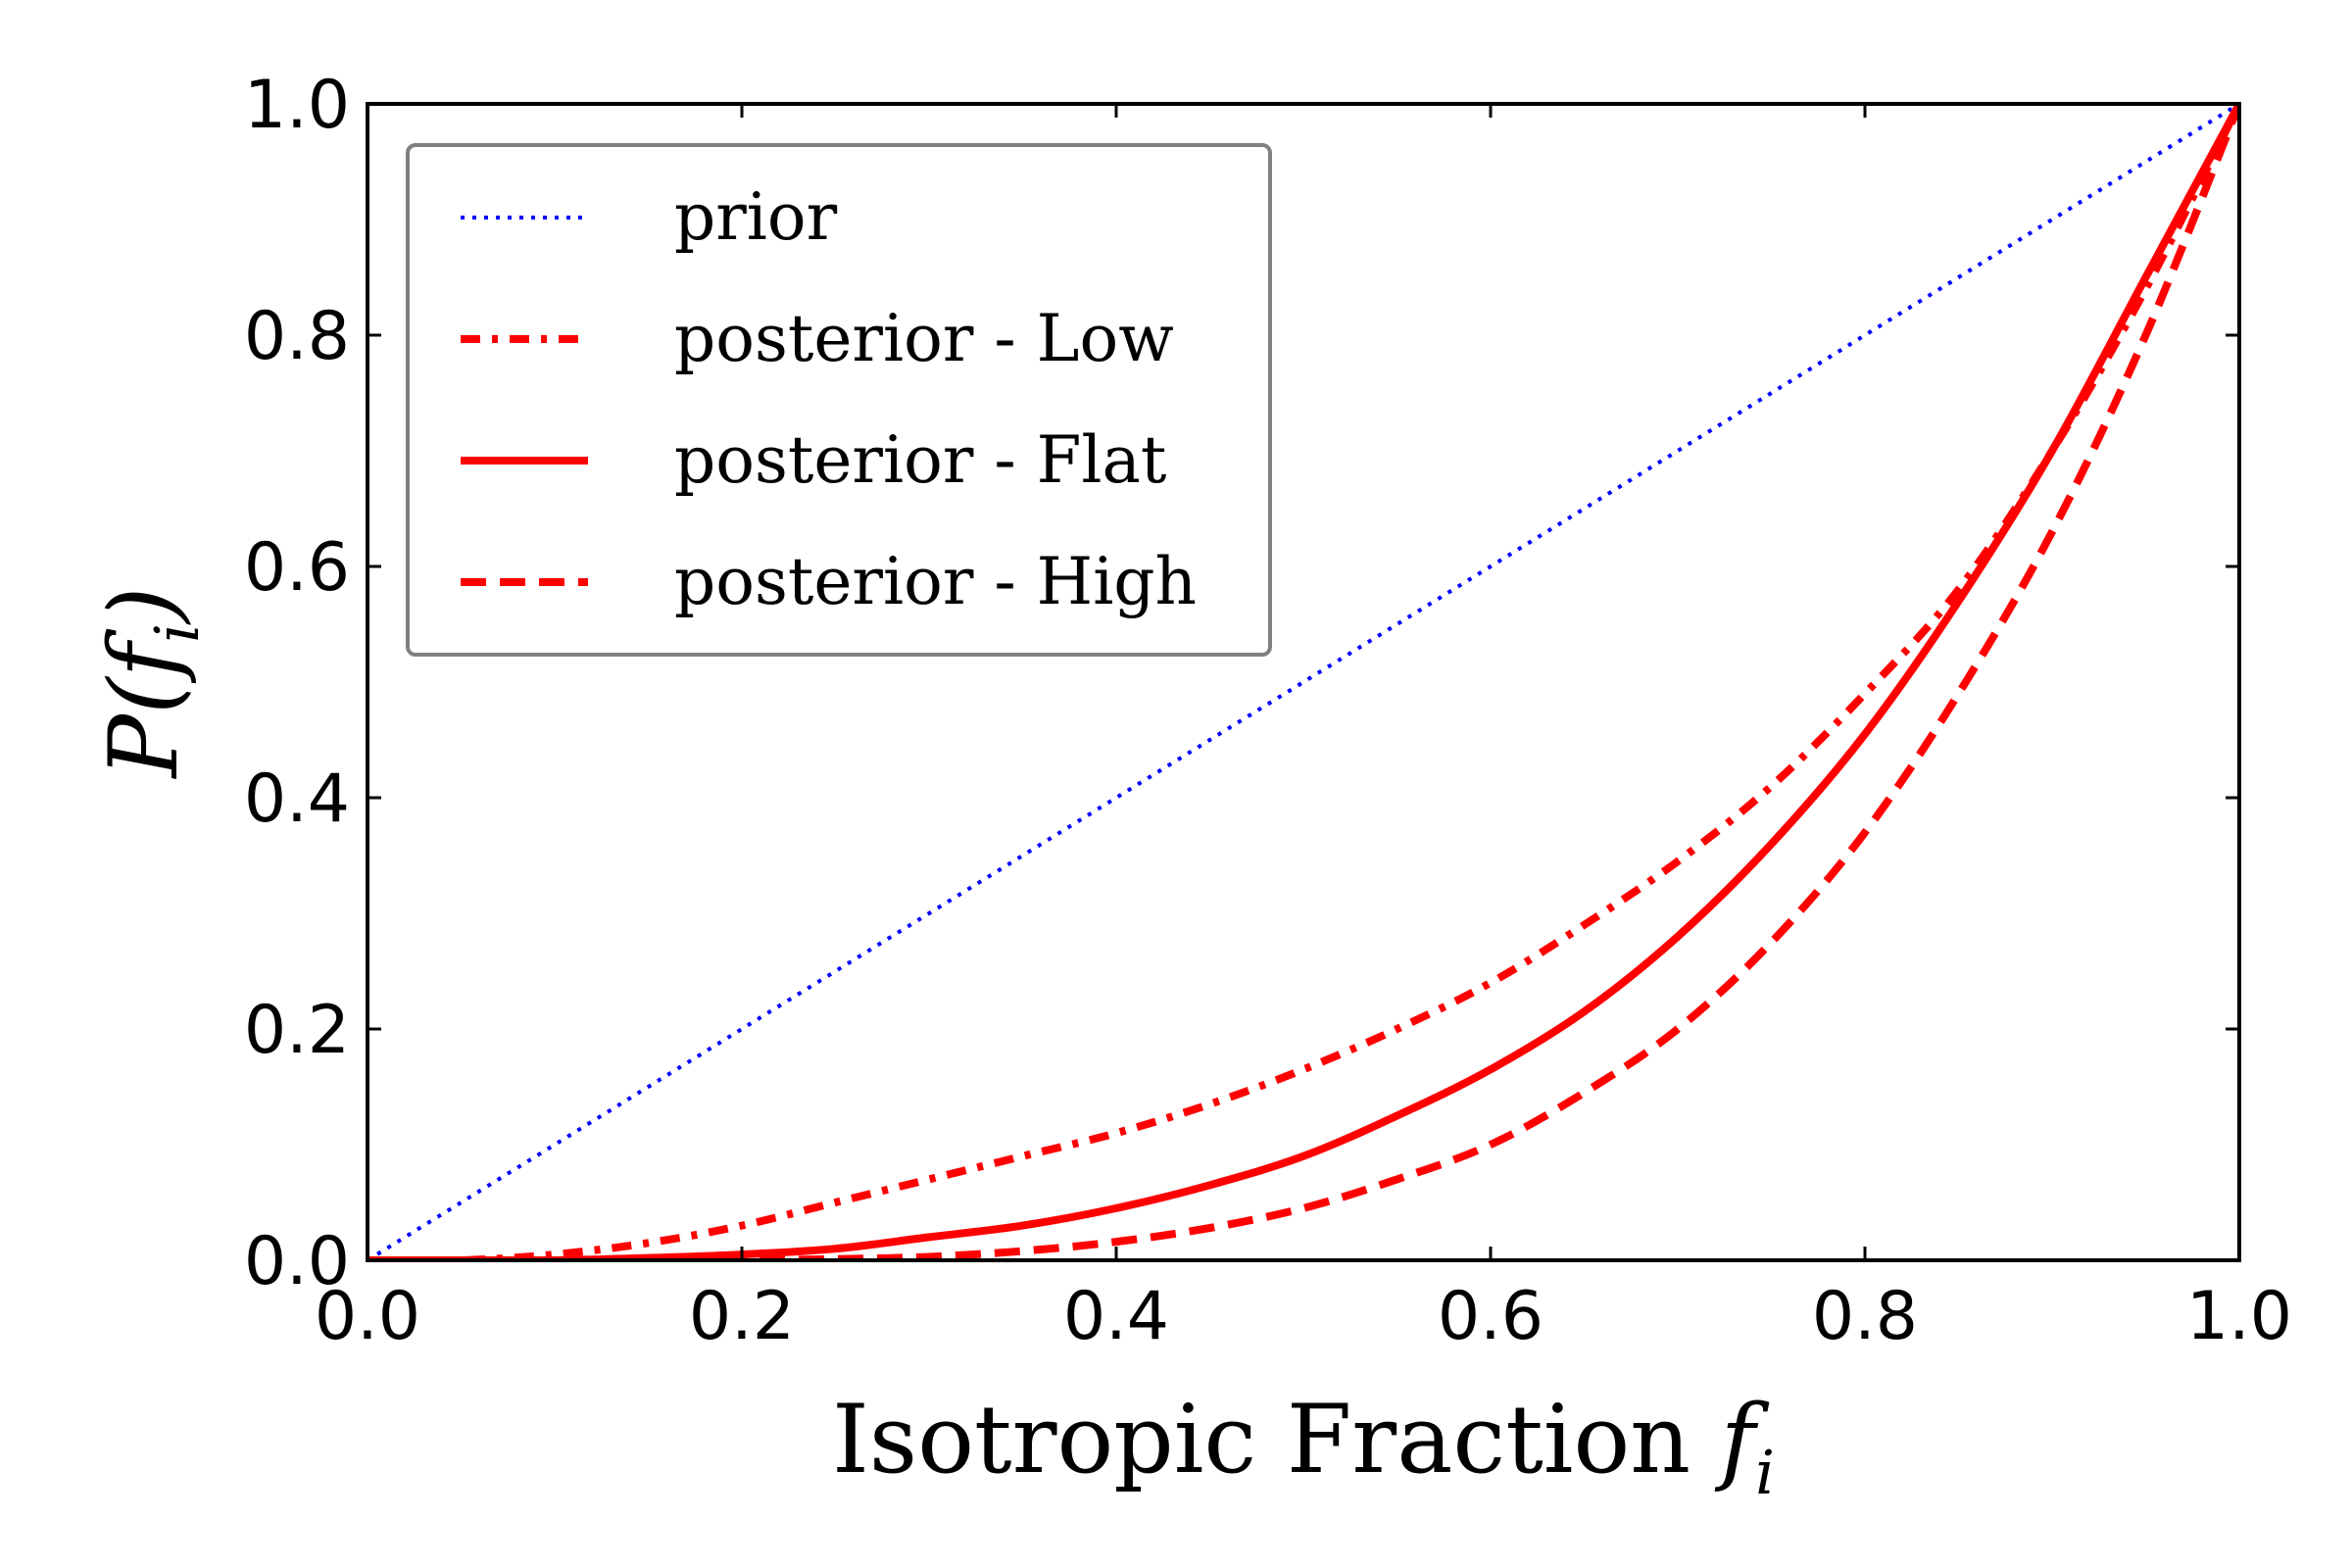 This screenshot has width=2352, height=1568. Describe the element at coordinates (297, 1030) in the screenshot. I see `y-tick-label-1: 0.2` at that location.